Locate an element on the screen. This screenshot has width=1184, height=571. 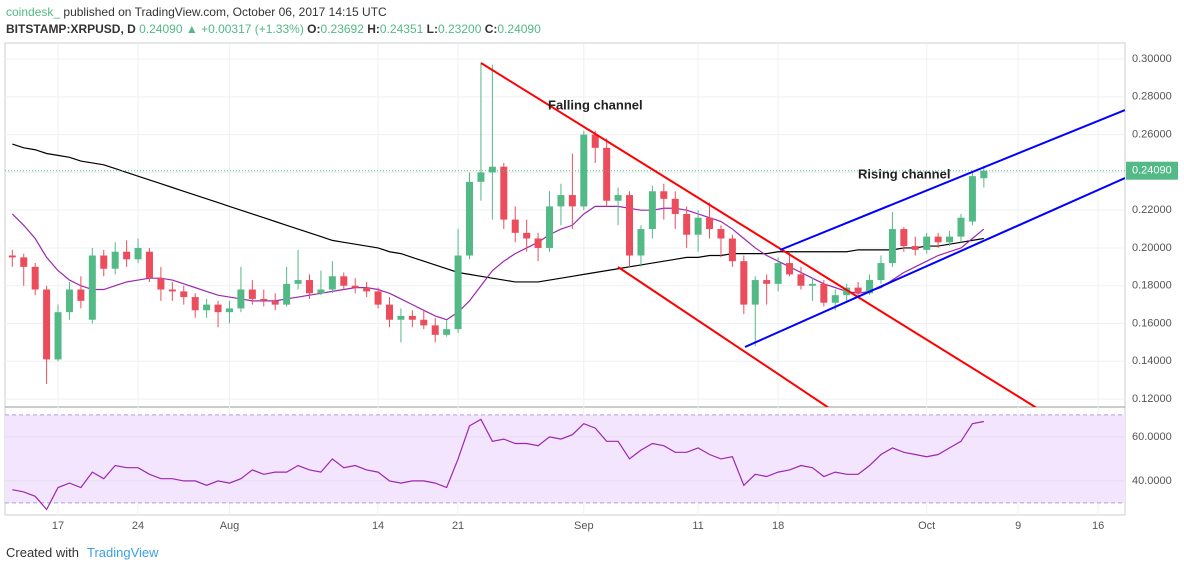
brand: TradingView is located at coordinates (122, 552).